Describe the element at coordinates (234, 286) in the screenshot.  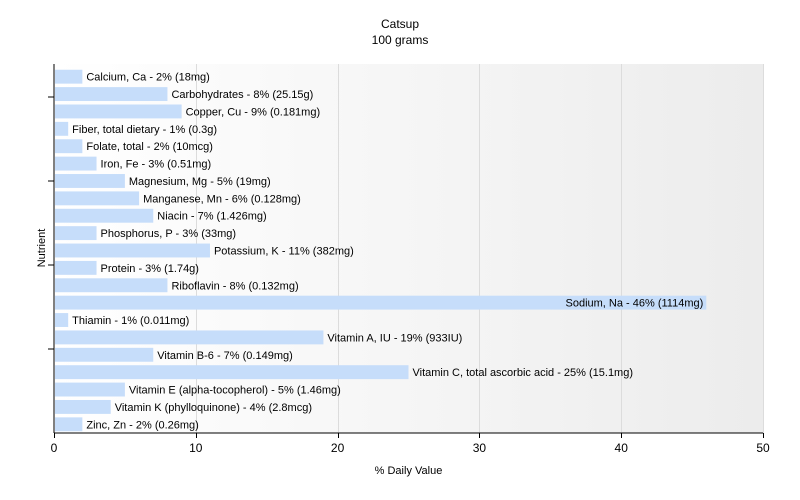
I see `bar-label: Riboflavin - 8% (0.132mg)` at that location.